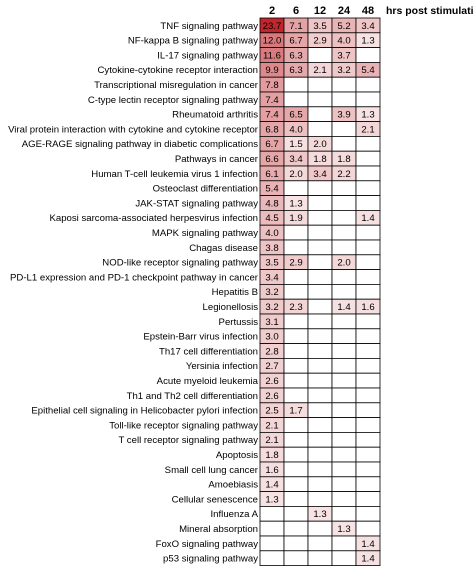  I want to click on pathway-label: Pathways in cancer, so click(217, 159).